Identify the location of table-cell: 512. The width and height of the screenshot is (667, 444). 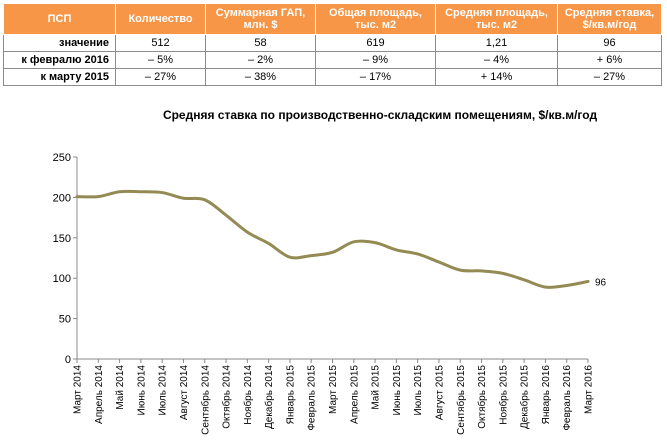
(160, 43).